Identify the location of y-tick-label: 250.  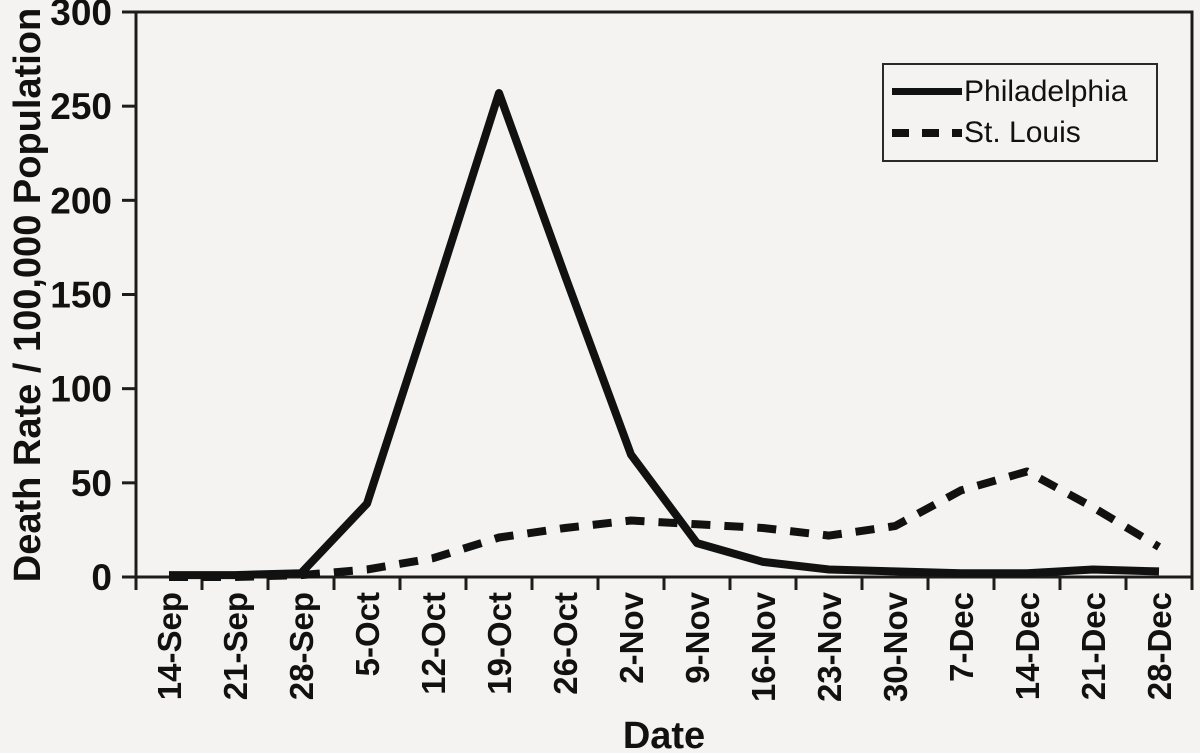
(81, 106).